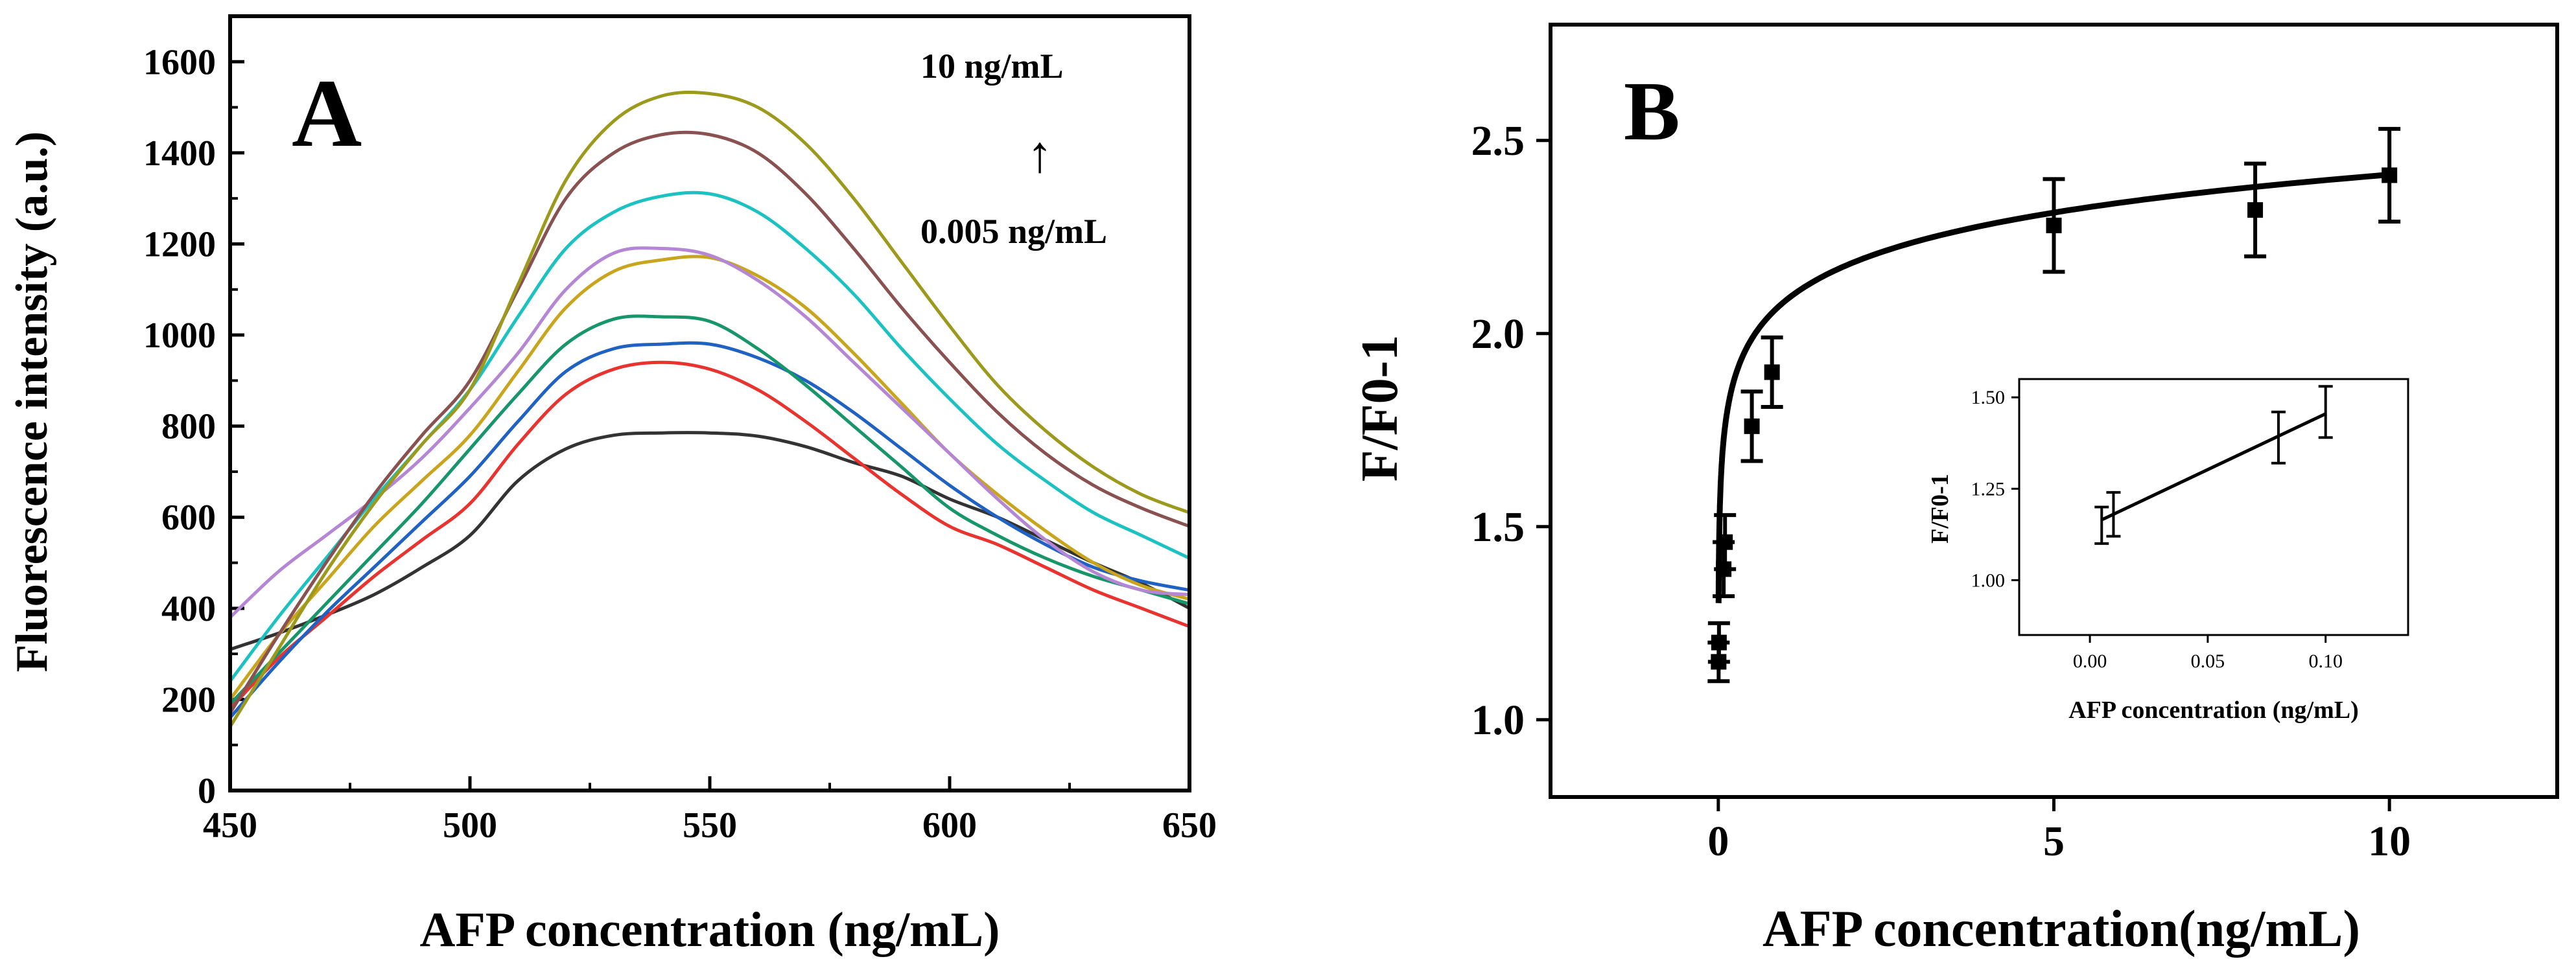 Image resolution: width=2576 pixels, height=970 pixels. What do you see at coordinates (188, 427) in the screenshot?
I see `panel-a-ytick-label: 800` at bounding box center [188, 427].